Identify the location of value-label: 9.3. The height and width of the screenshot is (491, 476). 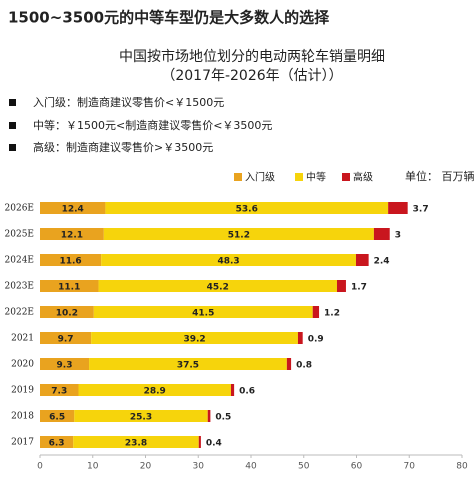
(65, 366).